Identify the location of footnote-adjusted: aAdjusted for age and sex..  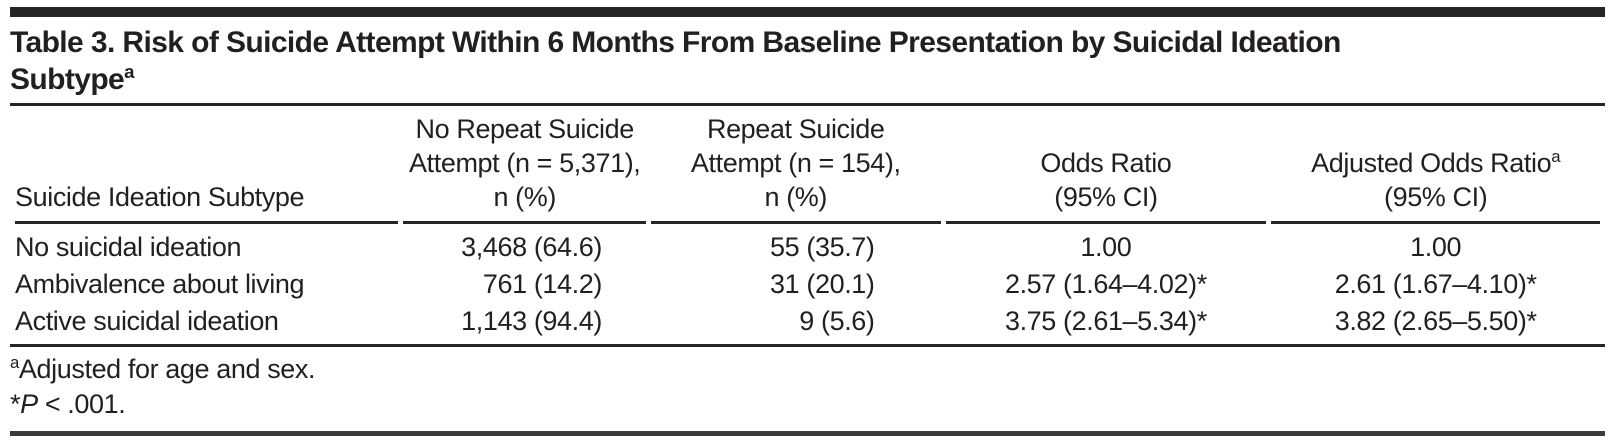
(163, 368).